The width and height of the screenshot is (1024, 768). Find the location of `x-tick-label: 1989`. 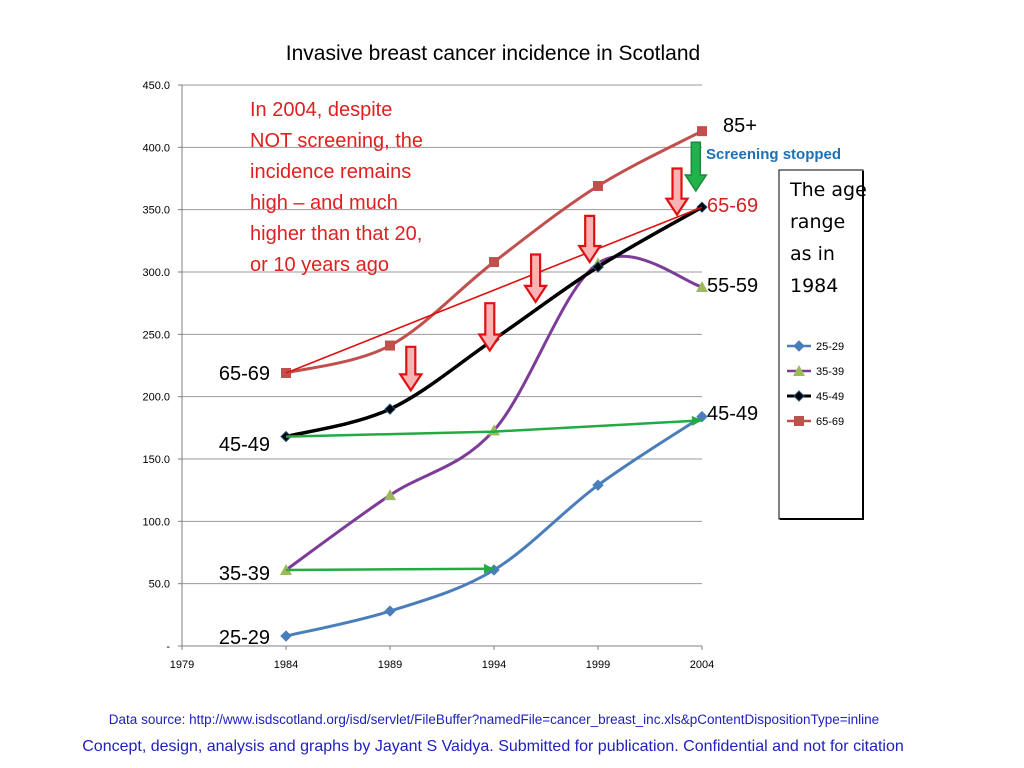

x-tick-label: 1989 is located at coordinates (390, 665).